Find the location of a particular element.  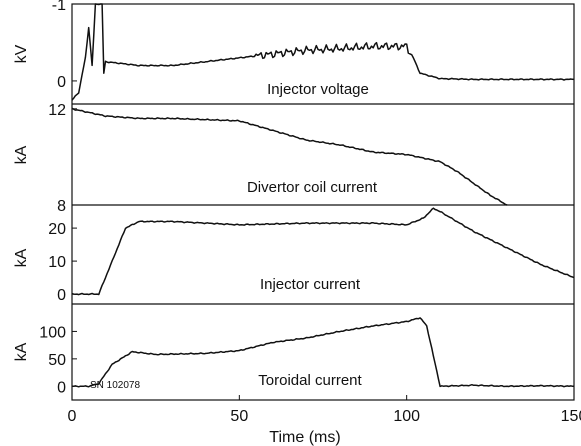

series-label: Injector voltage is located at coordinates (318, 89).